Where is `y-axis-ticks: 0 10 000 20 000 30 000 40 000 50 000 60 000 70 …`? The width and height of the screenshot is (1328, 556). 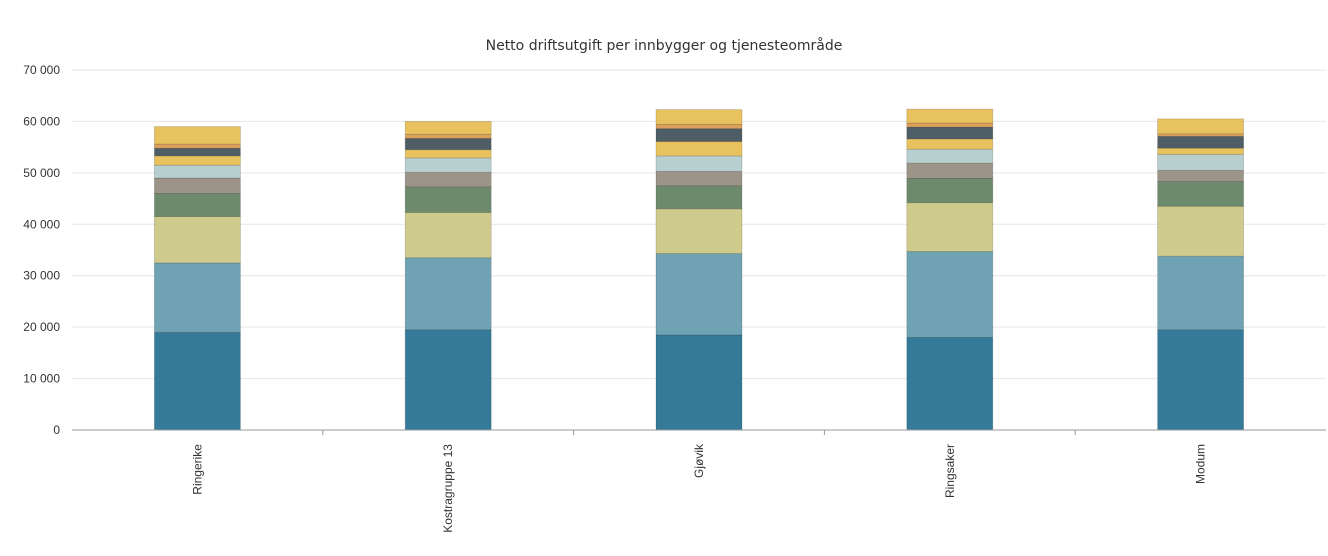
y-axis-ticks: 0 10 000 20 000 30 000 40 000 50 000 60 000 70 … is located at coordinates (41, 250).